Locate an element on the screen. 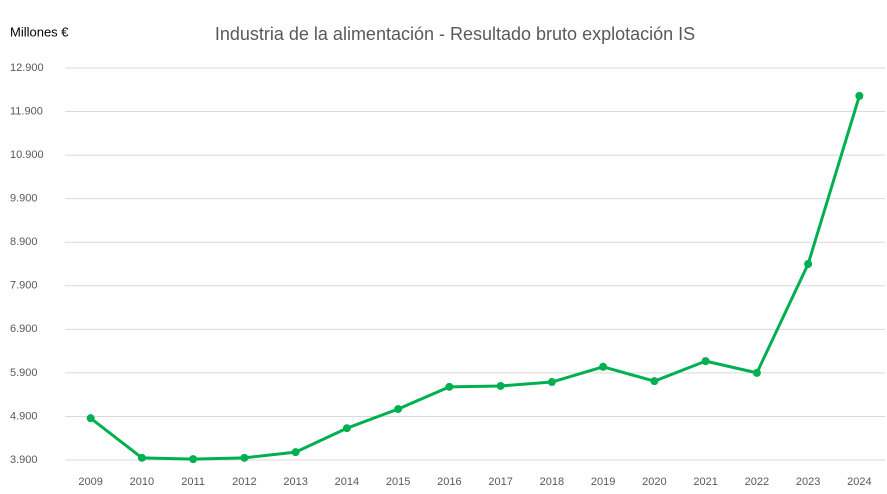 This screenshot has height=494, width=887. x-tick-label: 2012 is located at coordinates (244, 482).